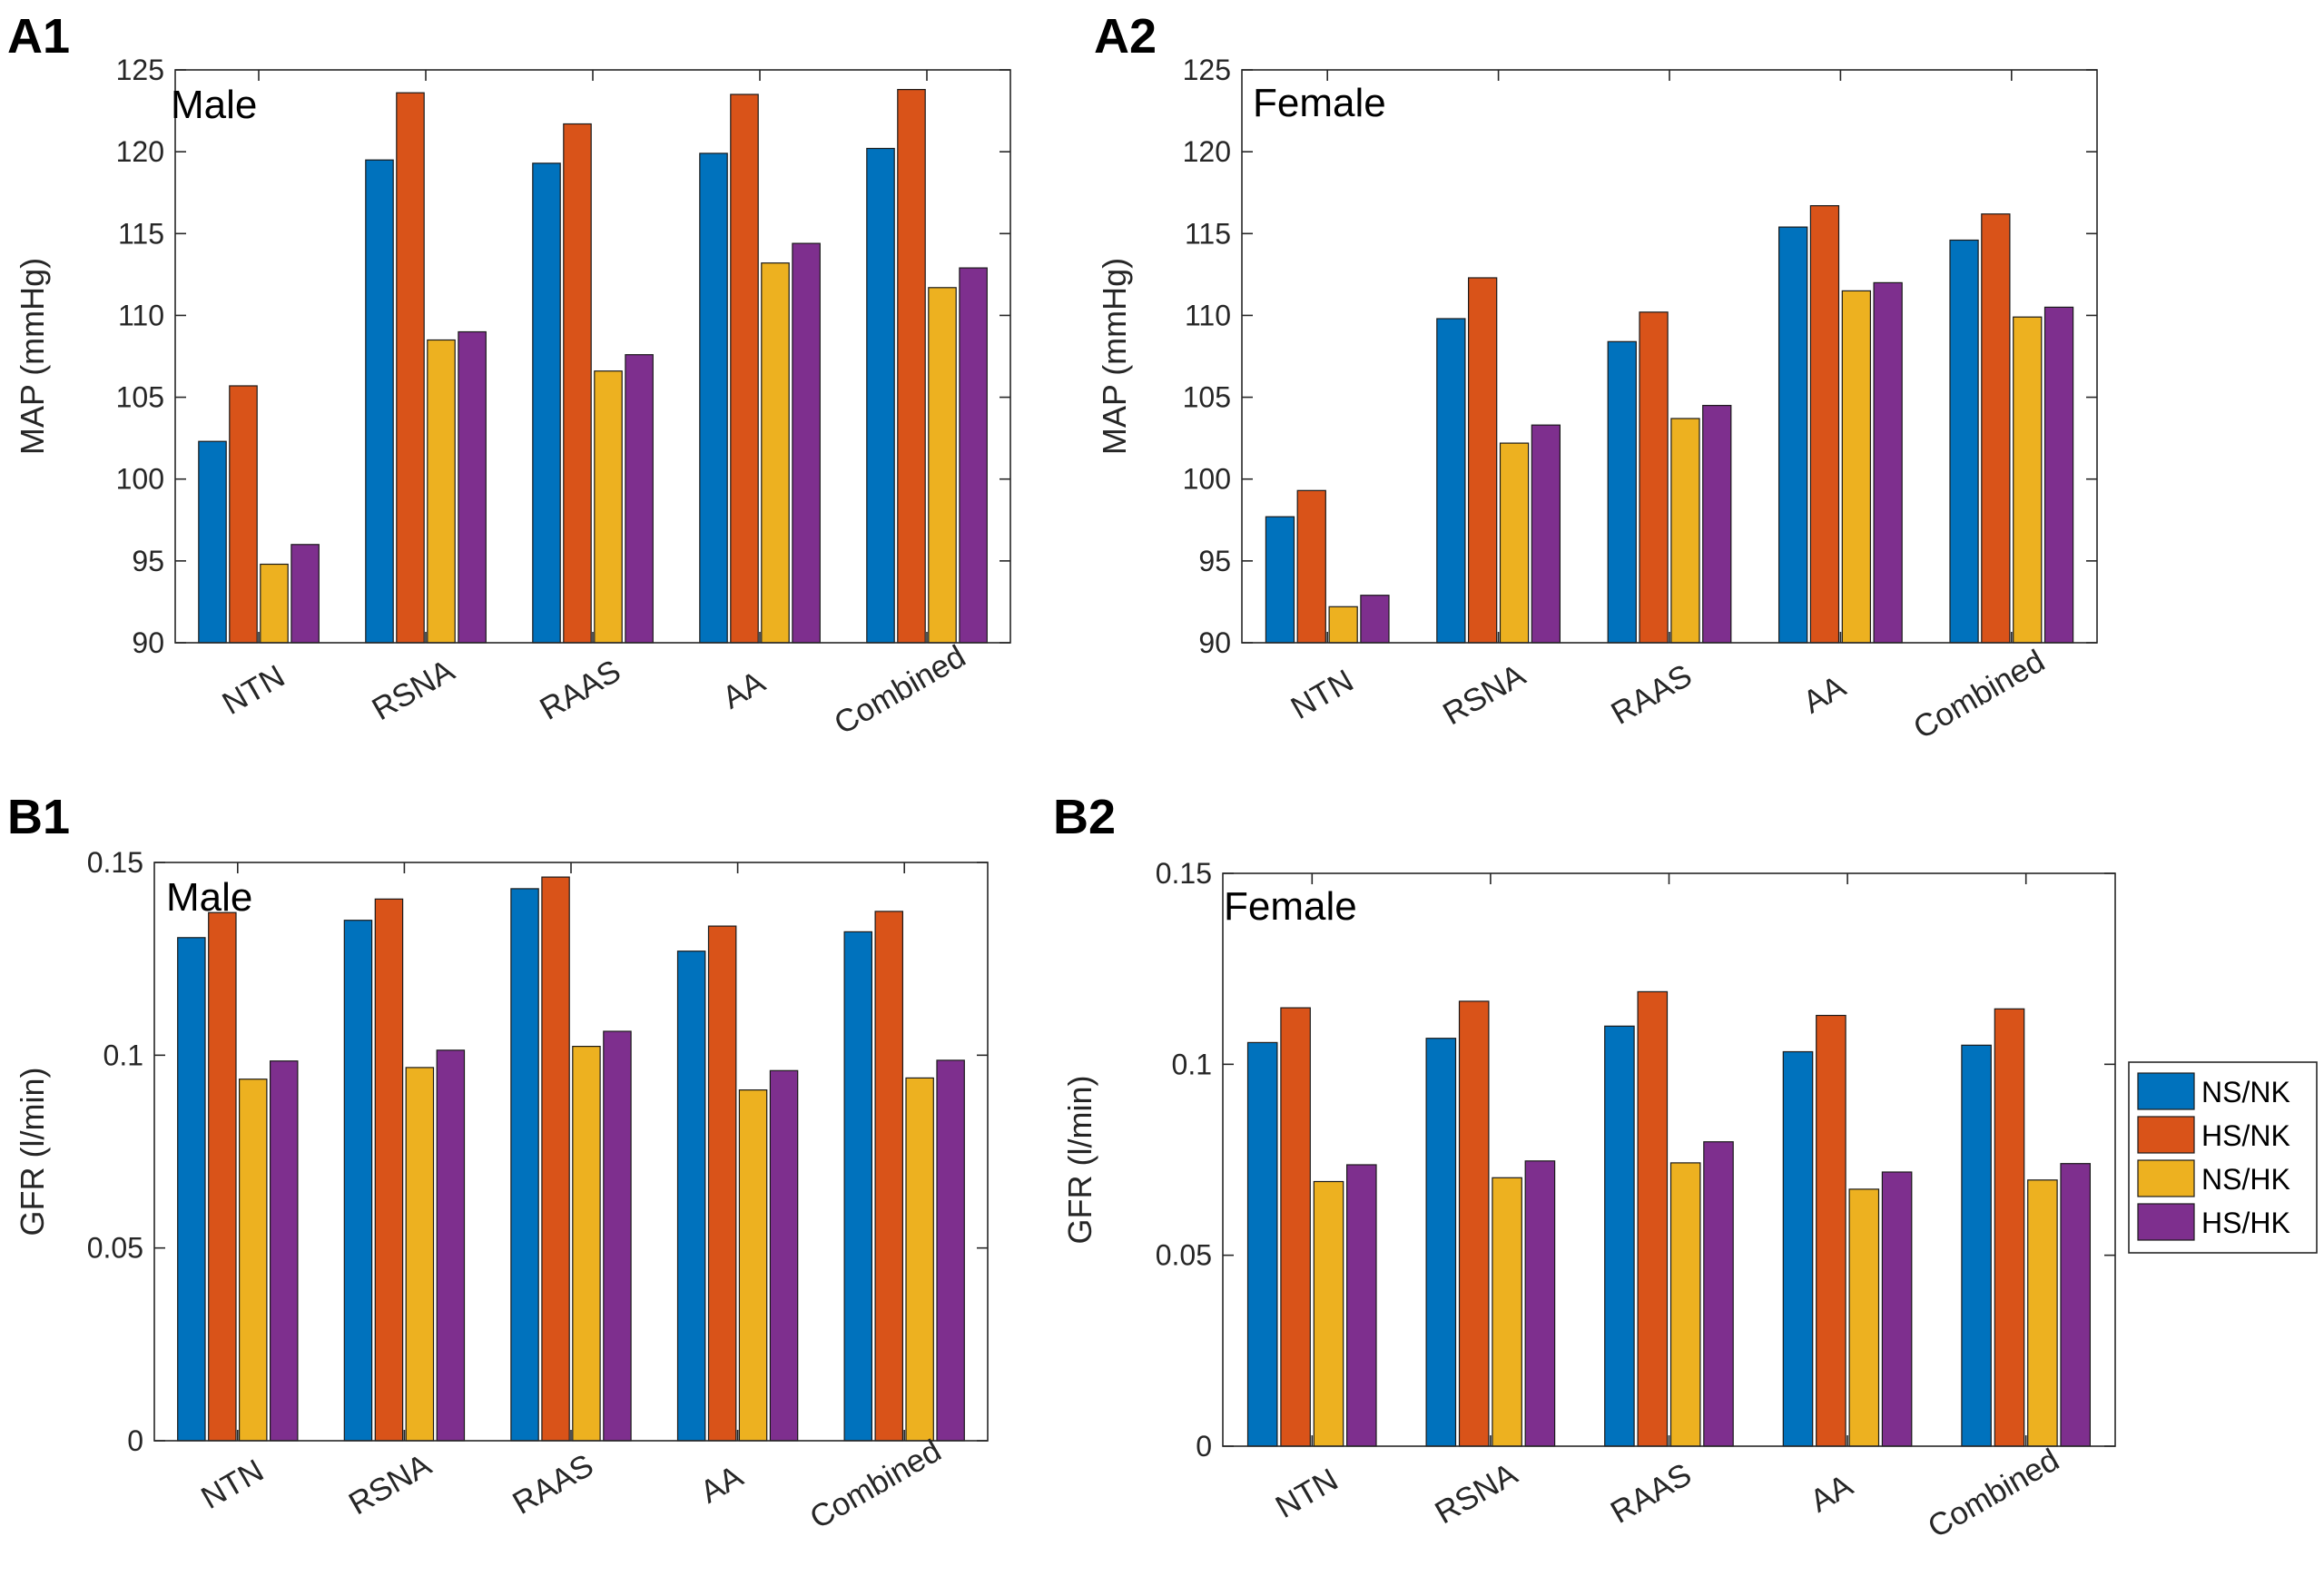  I want to click on bar-a2-nsnk-aa, so click(1792, 435).